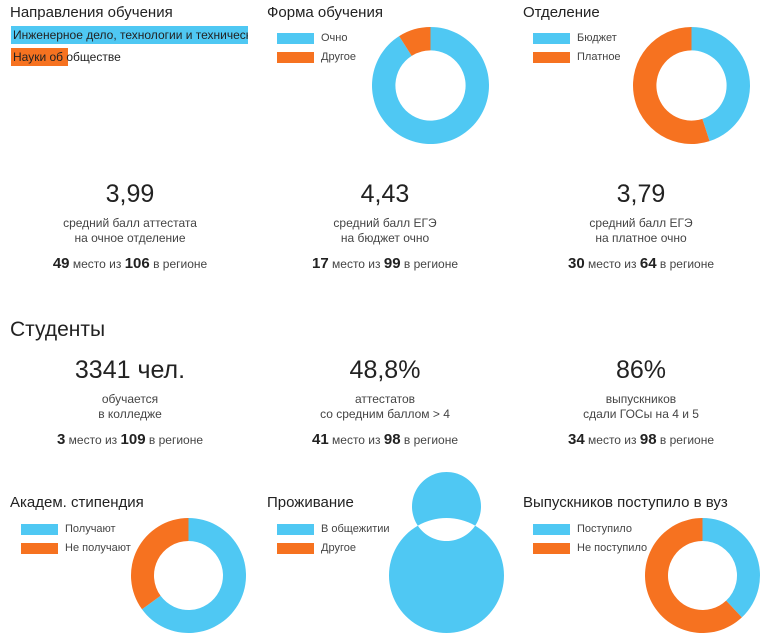 The width and height of the screenshot is (768, 637). What do you see at coordinates (130, 238) in the screenshot?
I see `stat-desc-line2: на очное отделение` at bounding box center [130, 238].